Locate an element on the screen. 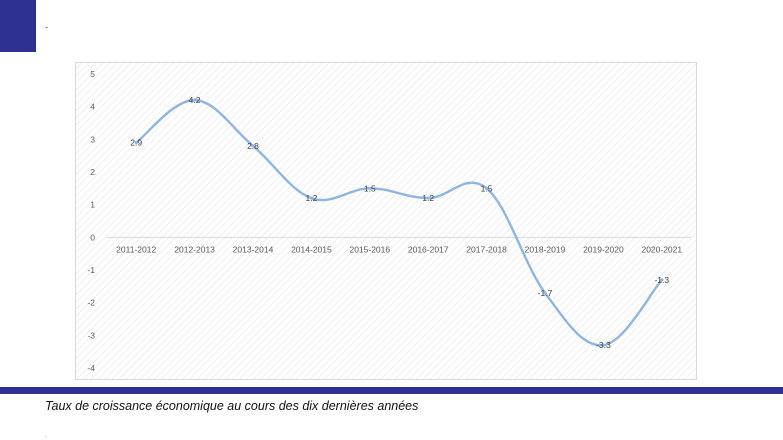 This screenshot has width=783, height=440. x-tick-label: 2015-2016 is located at coordinates (369, 249).